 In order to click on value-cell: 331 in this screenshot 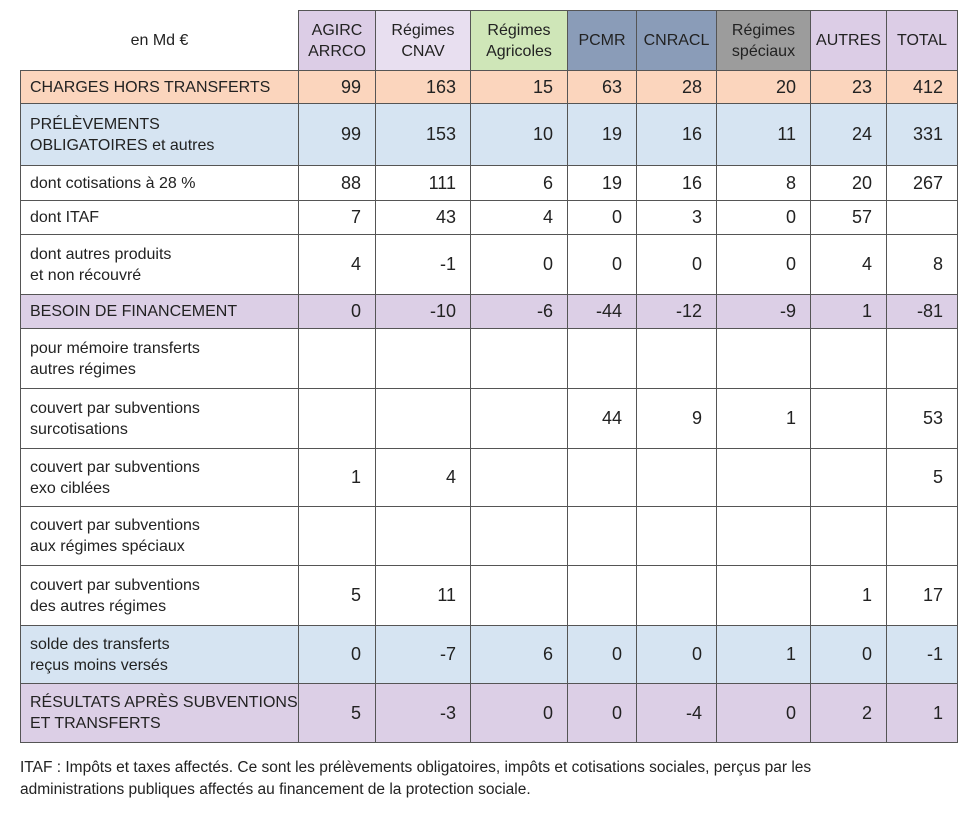, I will do `click(922, 134)`.